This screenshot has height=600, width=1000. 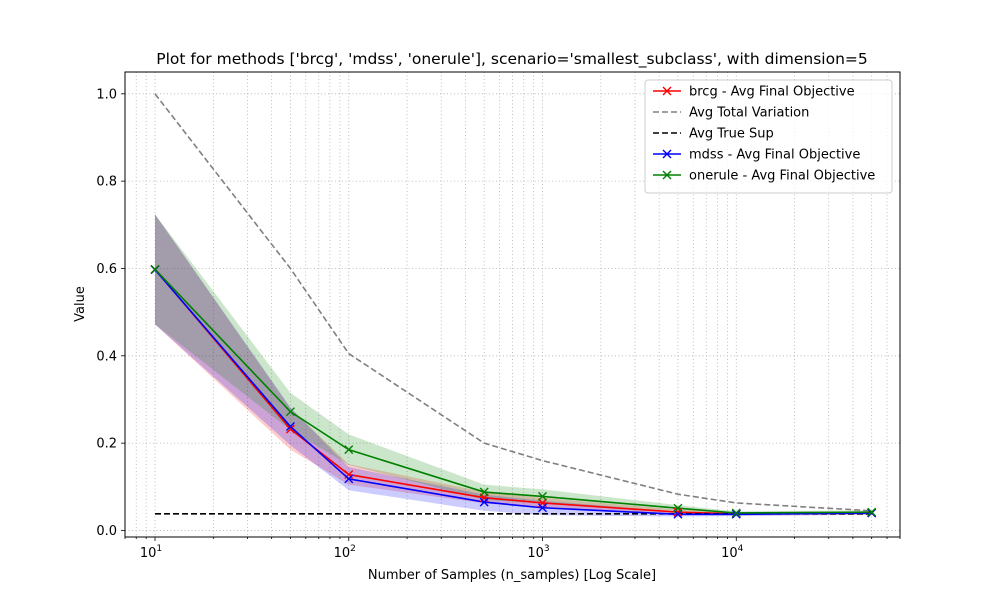 What do you see at coordinates (731, 134) in the screenshot?
I see `legend-label: Avg True Sup` at bounding box center [731, 134].